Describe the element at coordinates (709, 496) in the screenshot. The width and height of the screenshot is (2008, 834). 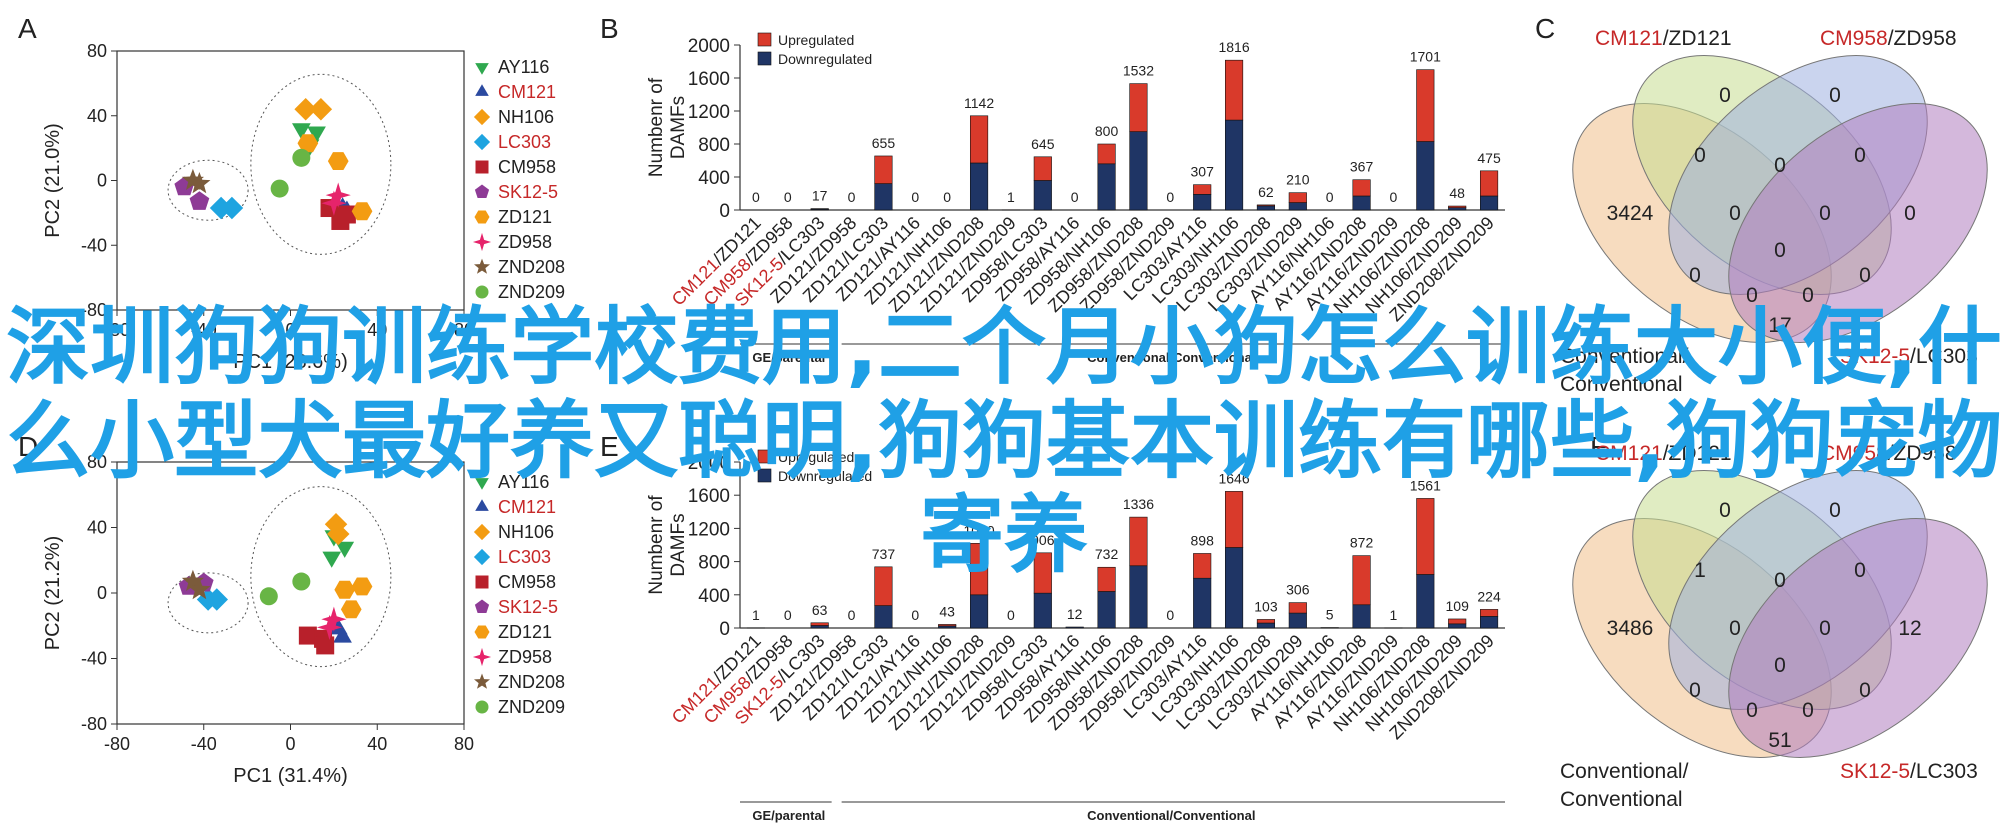
I see `y-tick-label: 1600` at that location.